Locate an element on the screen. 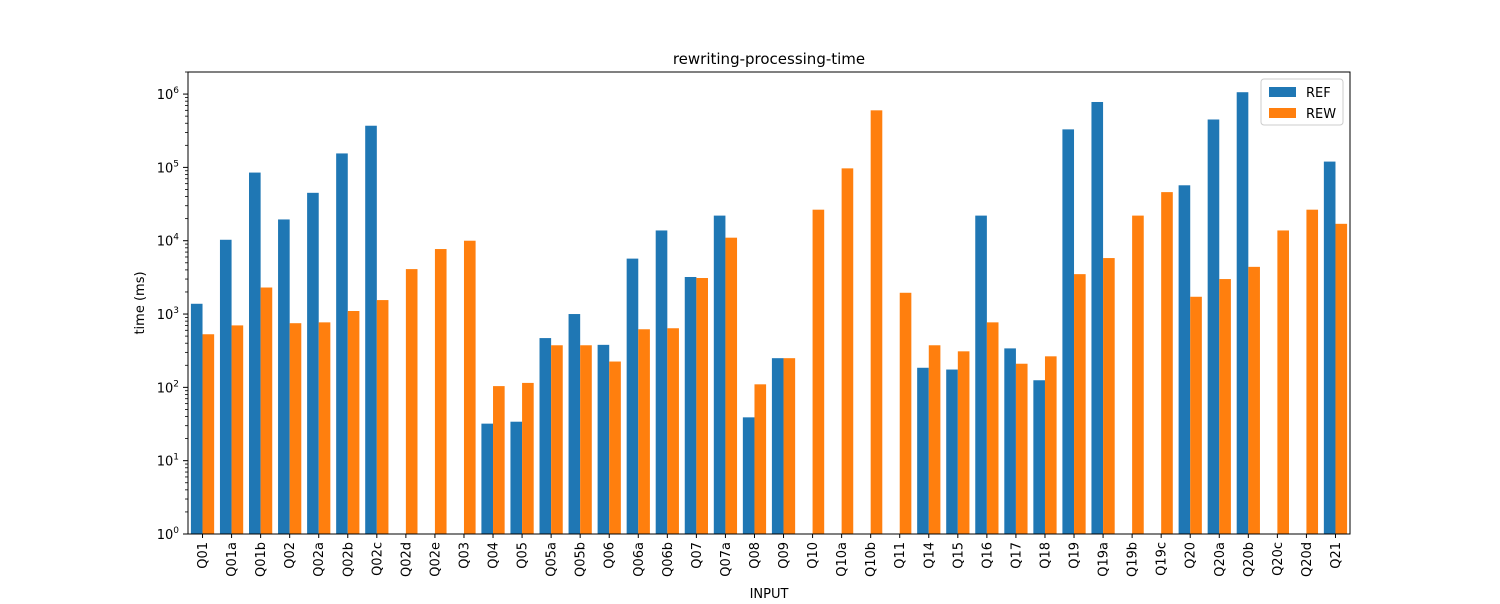 The width and height of the screenshot is (1500, 604). bar-ref-q20a is located at coordinates (1213, 327).